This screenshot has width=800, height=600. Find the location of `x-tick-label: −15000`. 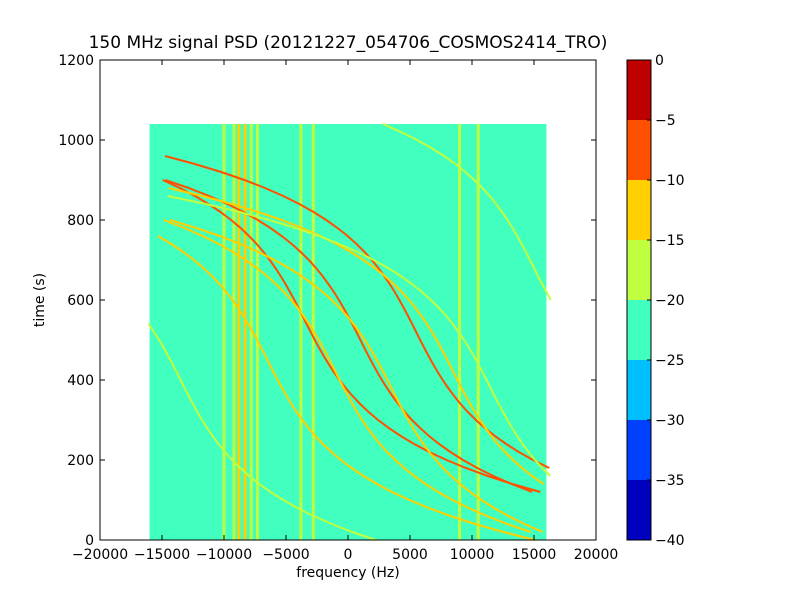

x-tick-label: −15000 is located at coordinates (162, 555).